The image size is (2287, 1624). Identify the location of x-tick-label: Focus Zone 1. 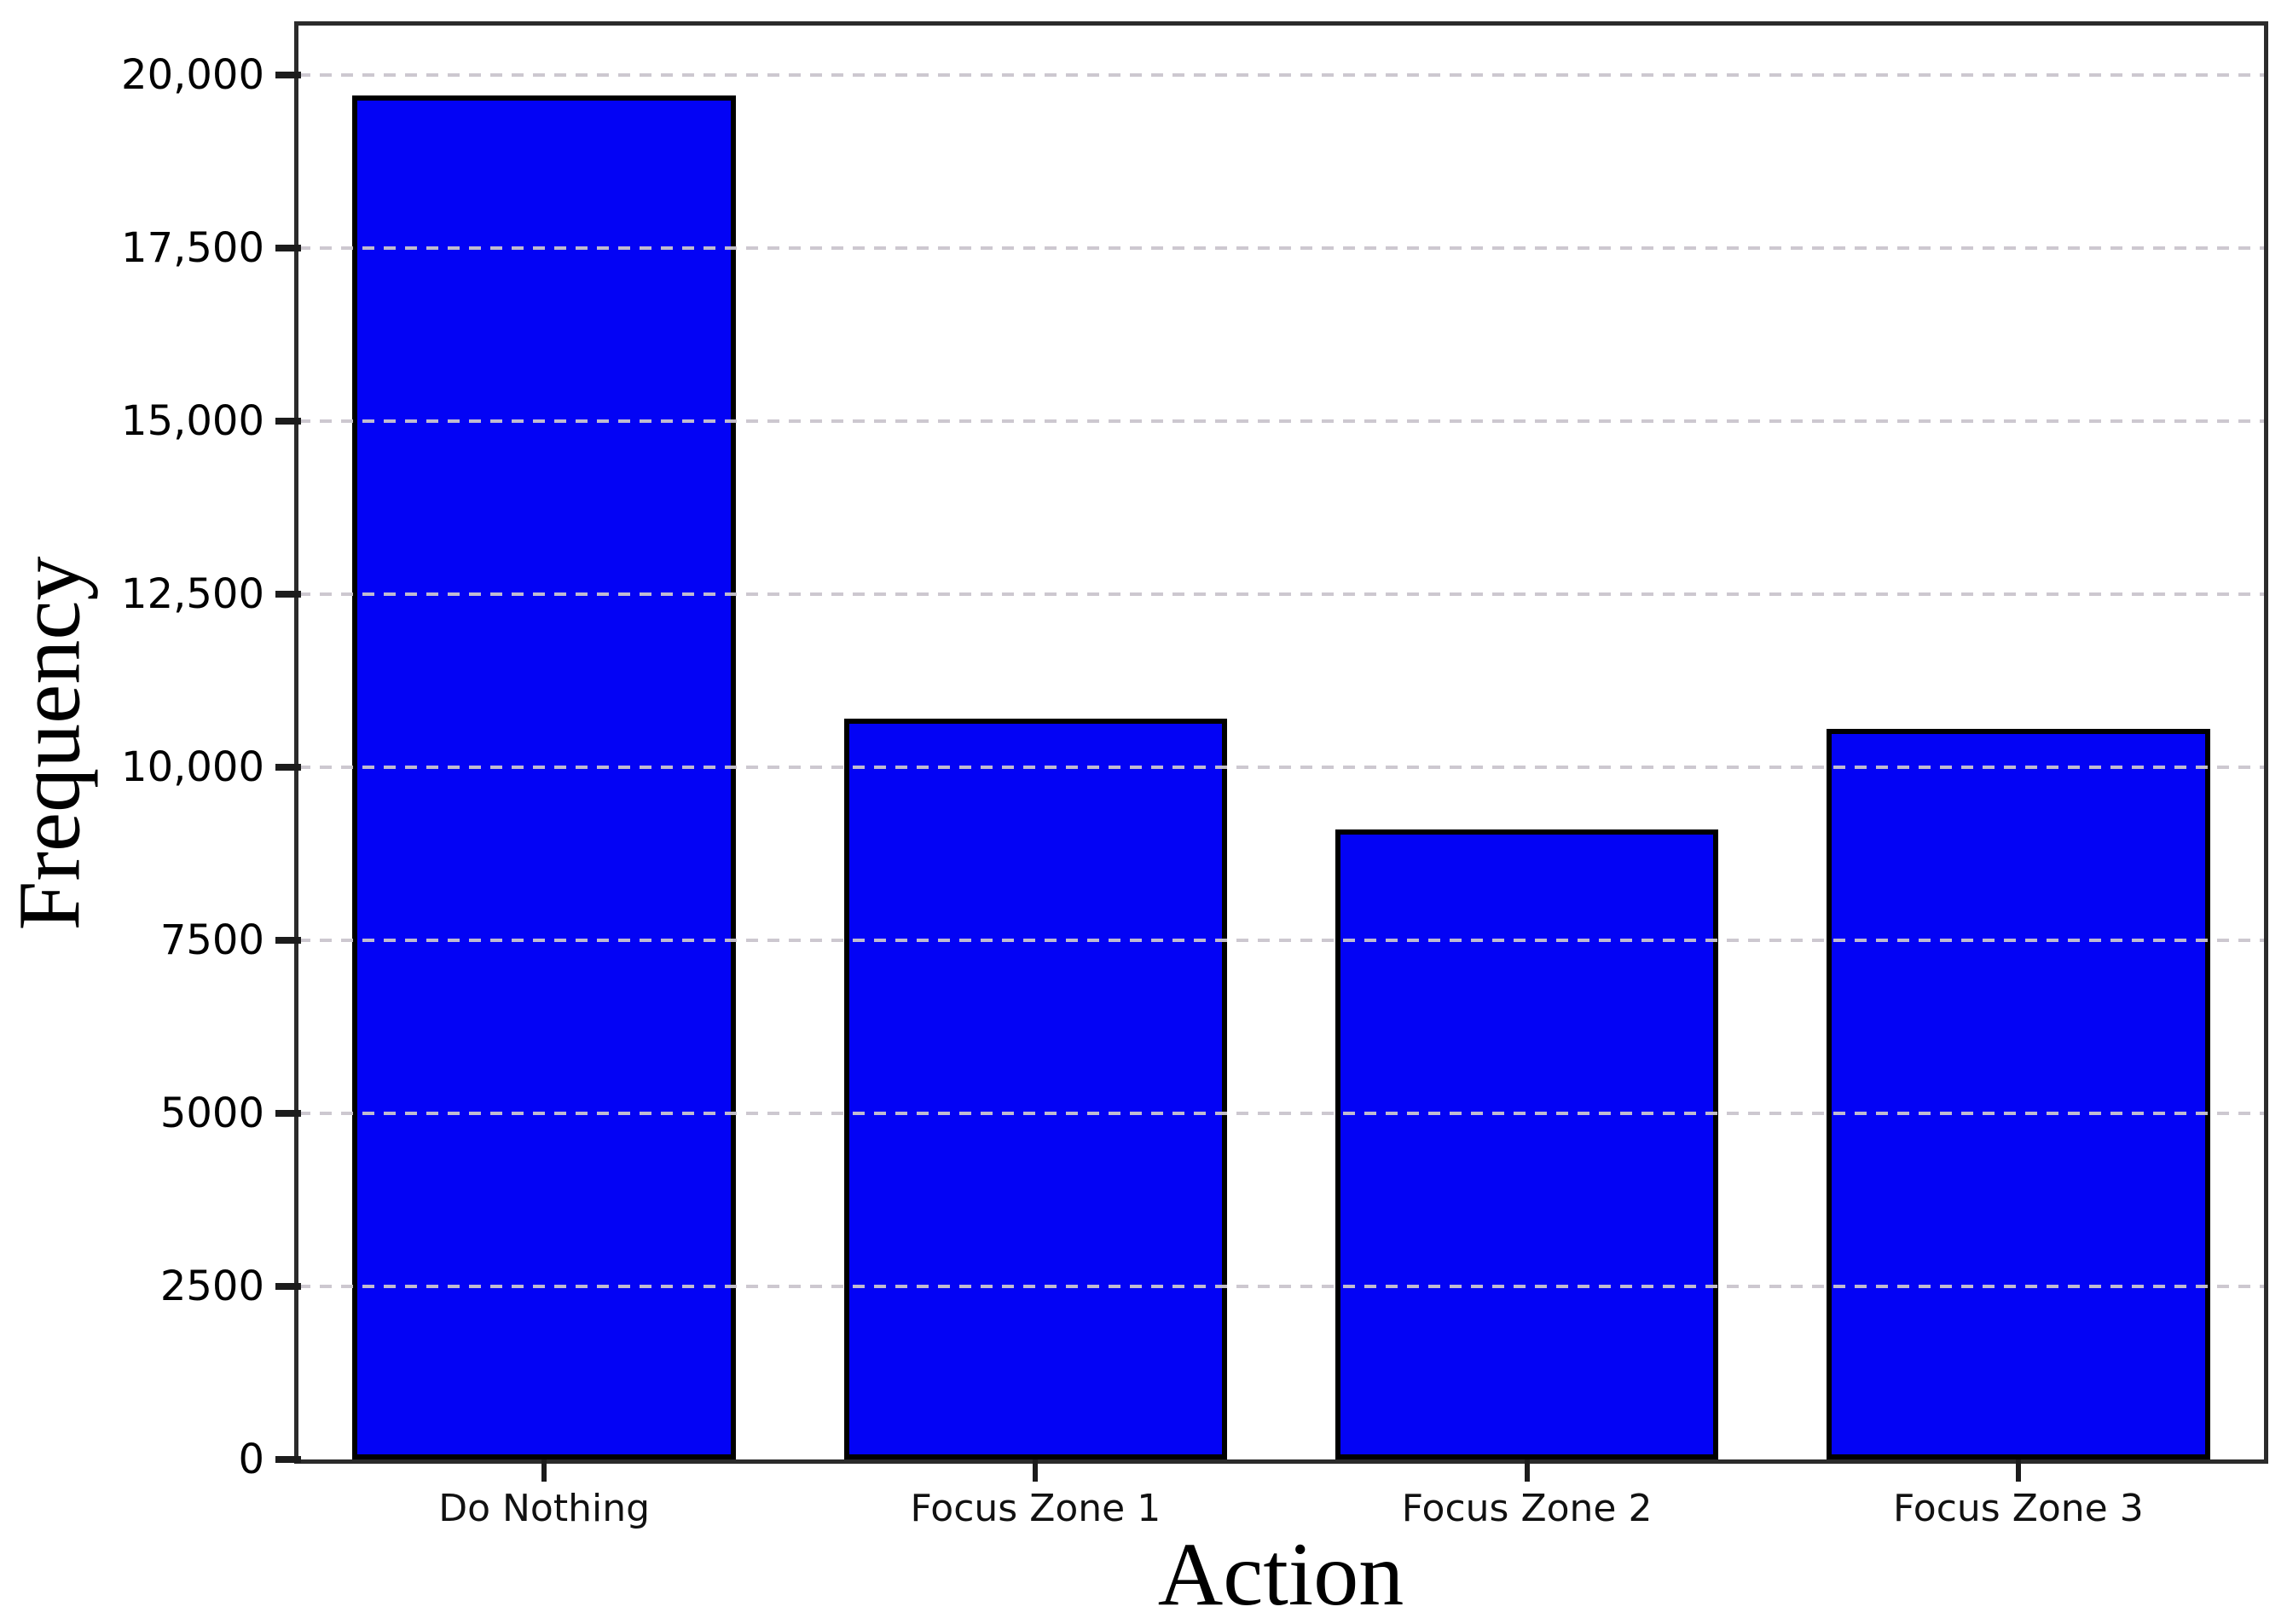
(1035, 1508).